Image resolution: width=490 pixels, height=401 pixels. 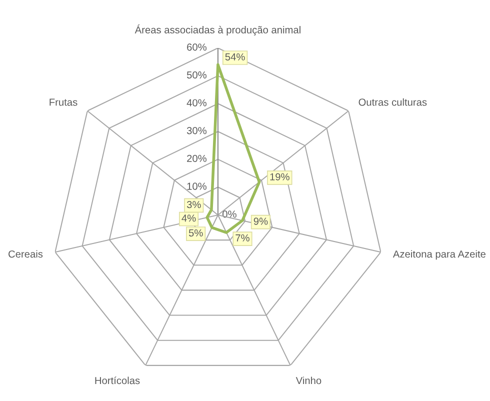 I want to click on spoke-label: Frutas, so click(x=64, y=102).